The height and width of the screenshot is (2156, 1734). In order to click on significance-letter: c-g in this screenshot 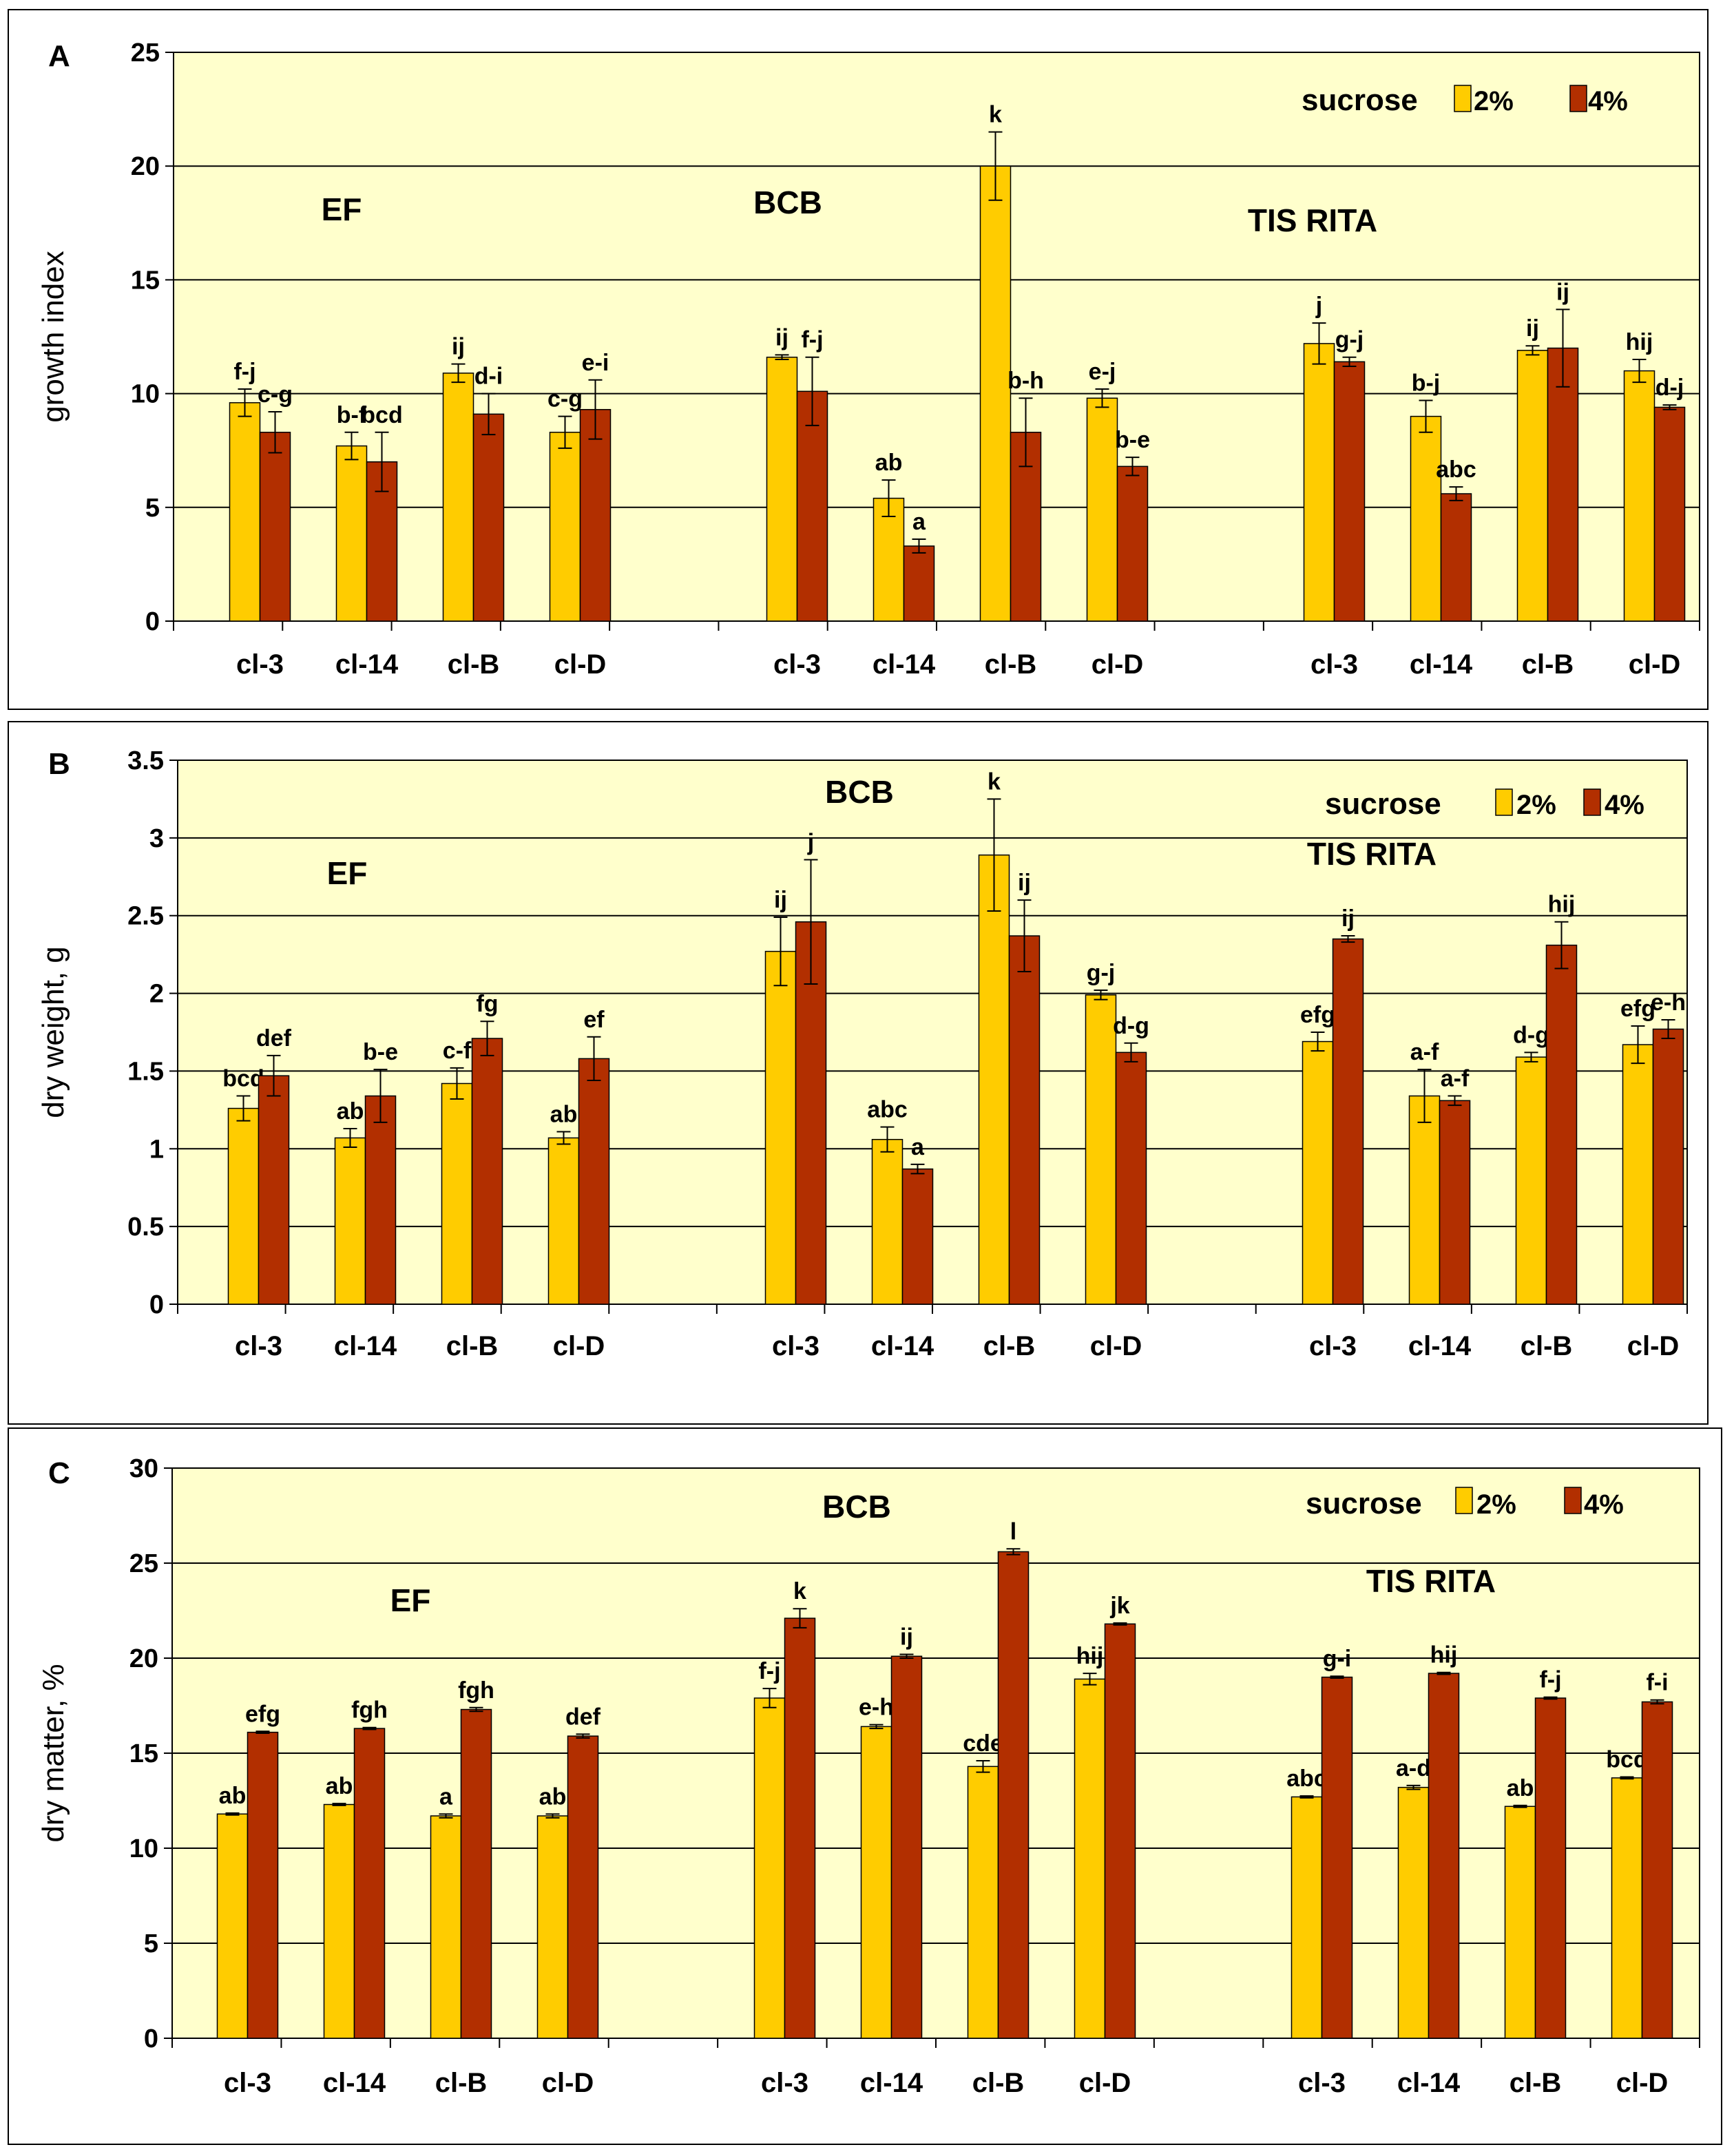, I will do `click(275, 395)`.